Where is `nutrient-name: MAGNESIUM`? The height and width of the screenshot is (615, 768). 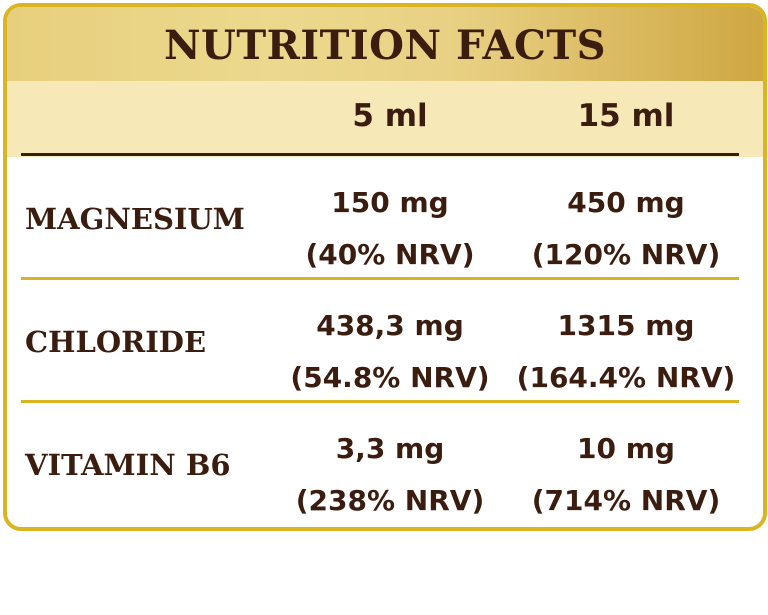 nutrient-name: MAGNESIUM is located at coordinates (135, 219).